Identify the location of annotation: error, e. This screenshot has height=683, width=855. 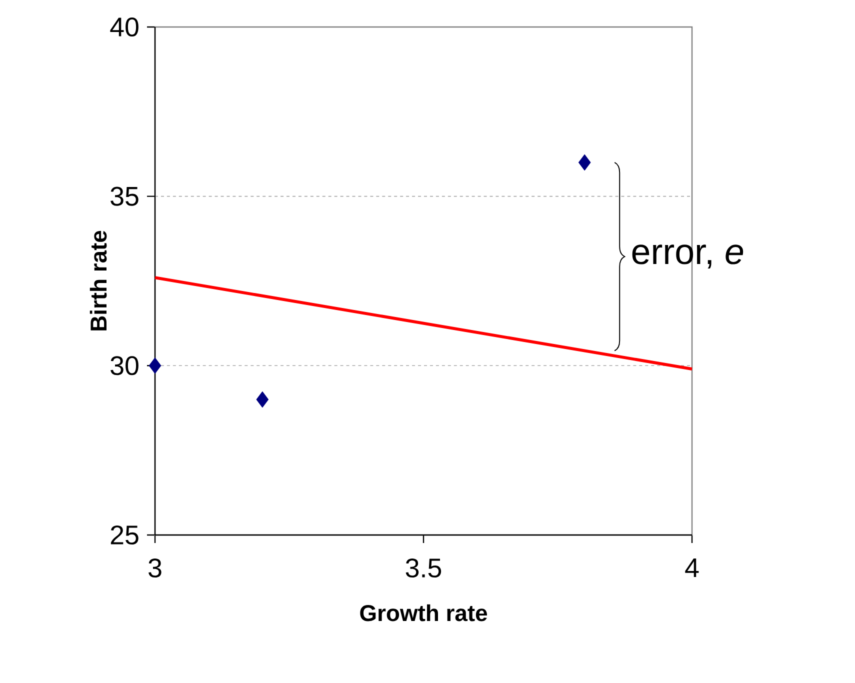
(688, 256).